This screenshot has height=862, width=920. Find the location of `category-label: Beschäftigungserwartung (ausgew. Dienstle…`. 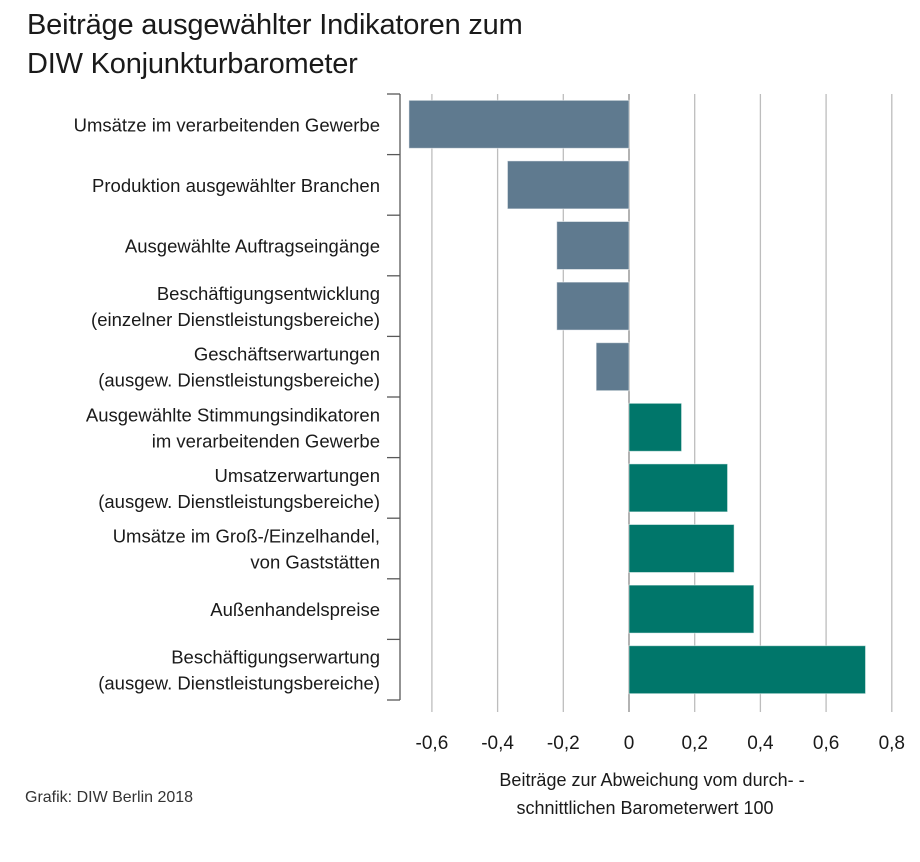

category-label: Beschäftigungserwartung (ausgew. Dienstle… is located at coordinates (239, 670).